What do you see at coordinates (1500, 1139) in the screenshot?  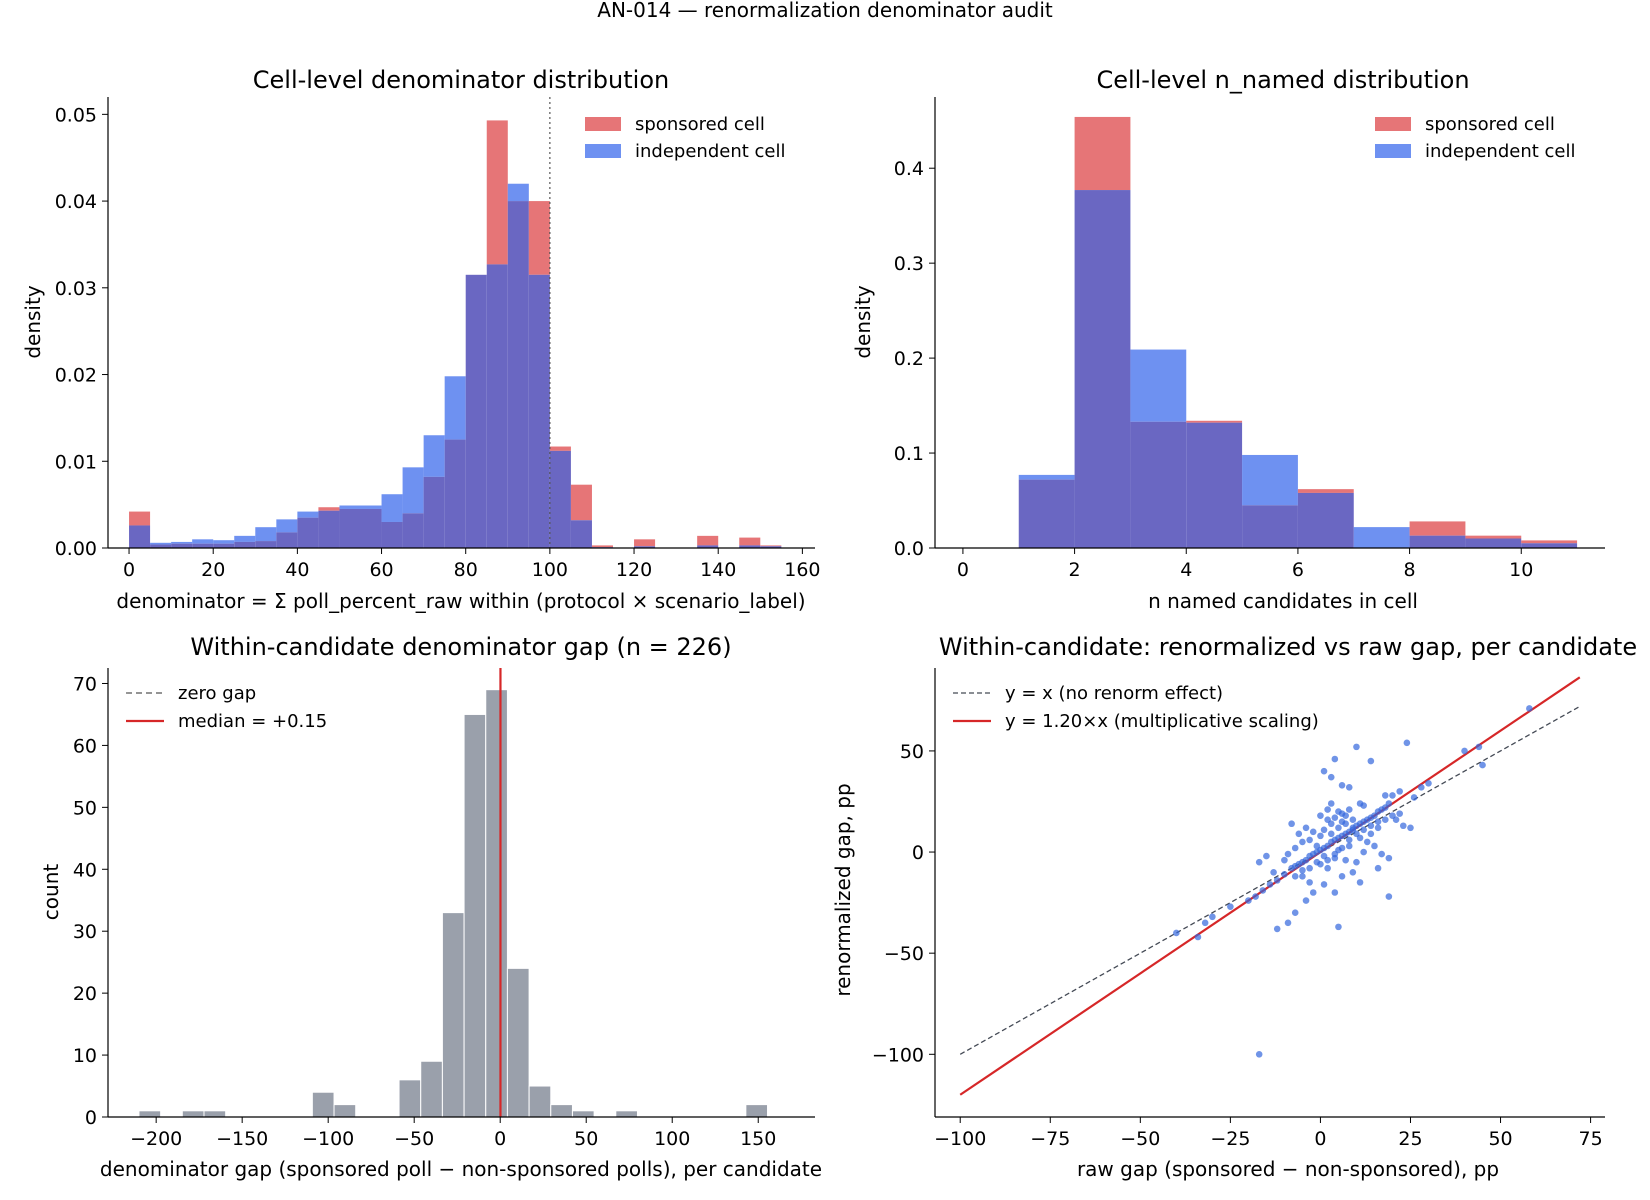 I see `x-tick-label: 50` at bounding box center [1500, 1139].